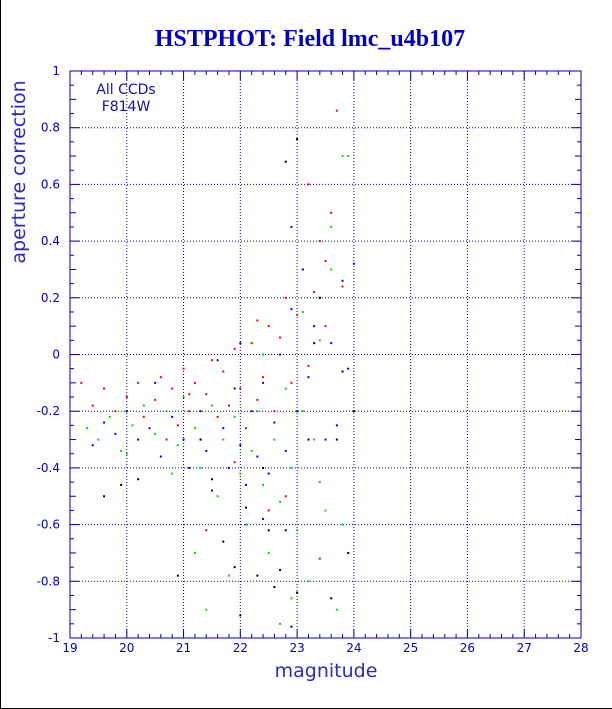  I want to click on annotation-ccds: All CCDs, so click(125, 90).